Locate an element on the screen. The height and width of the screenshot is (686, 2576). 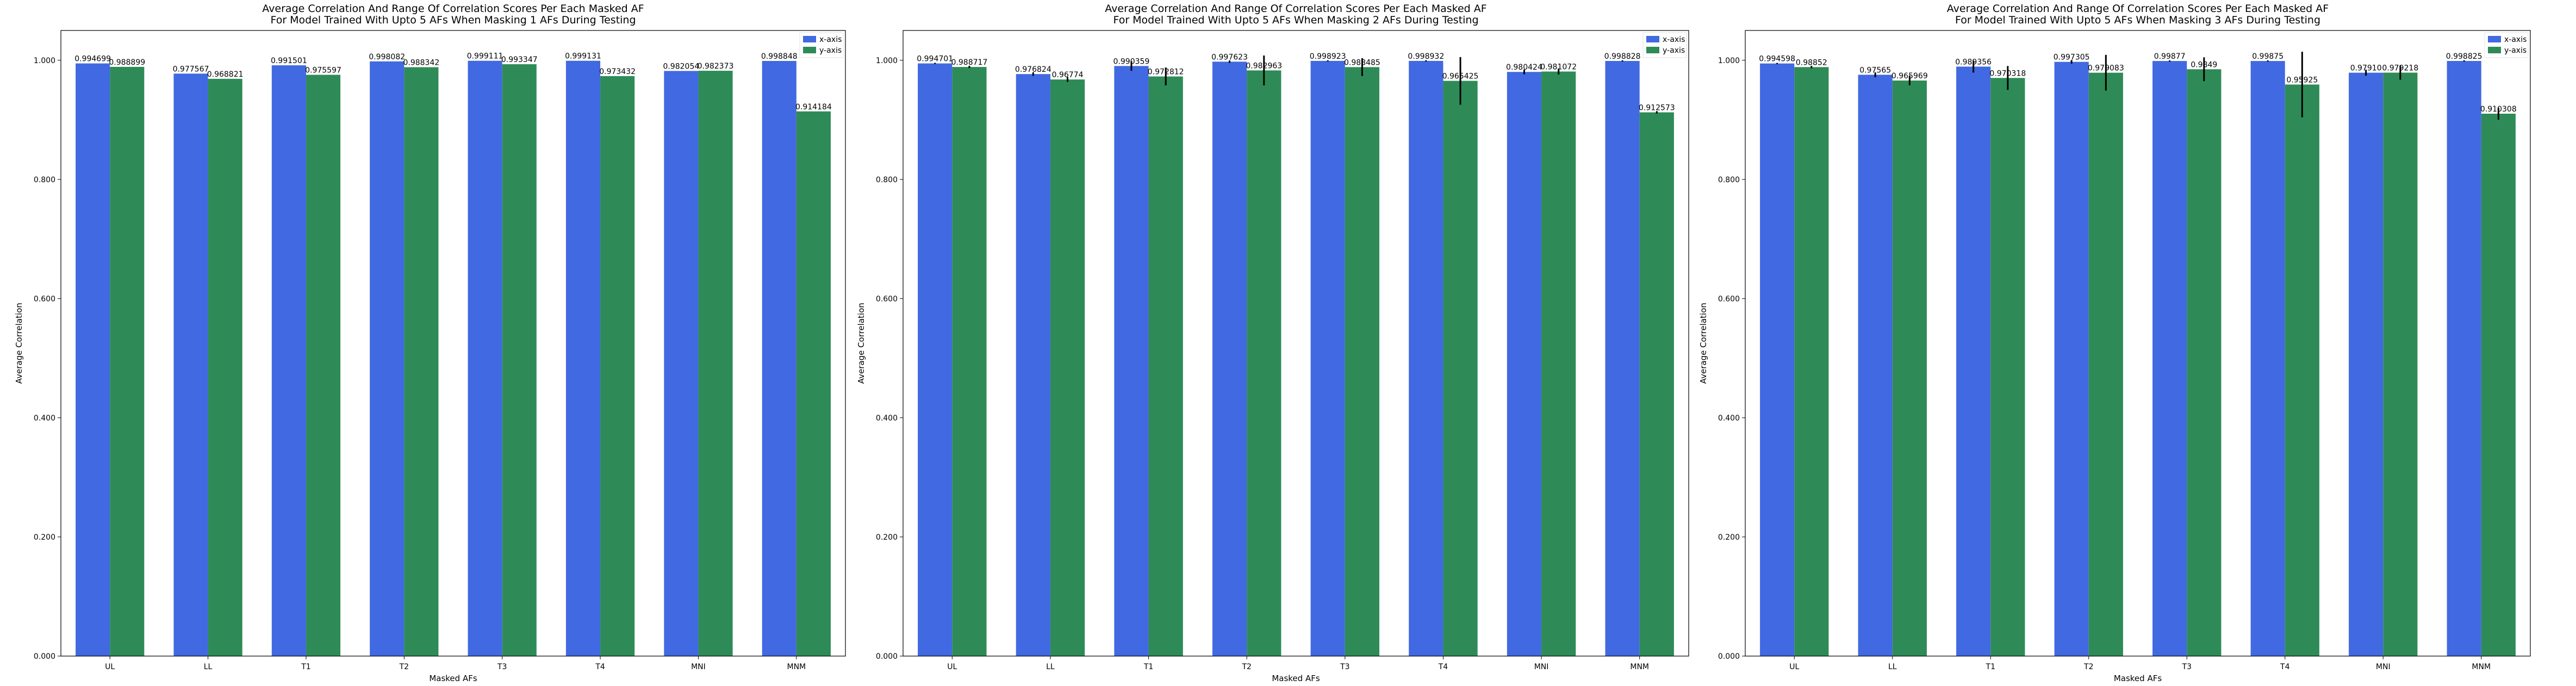
data-label-x-axis-T4: 0.998932 is located at coordinates (1426, 56).